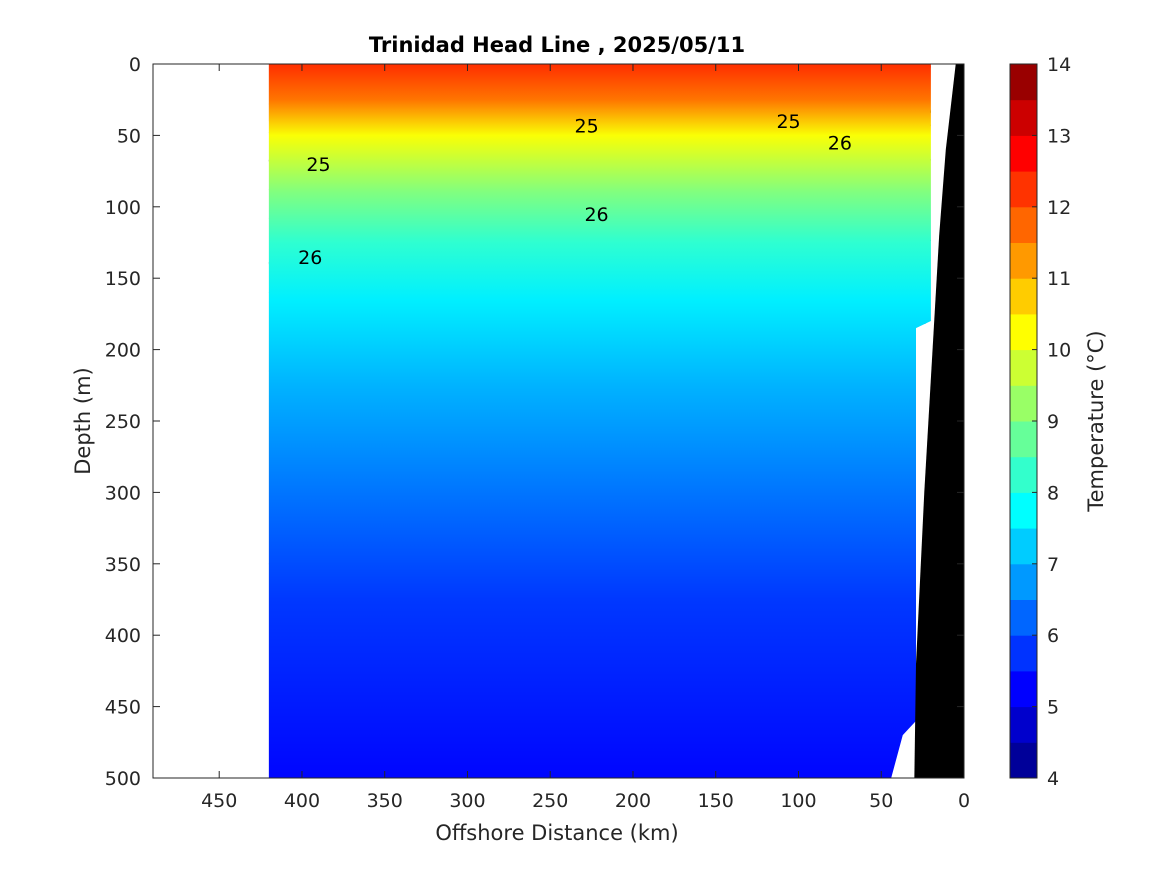 The width and height of the screenshot is (1167, 875). What do you see at coordinates (1053, 636) in the screenshot?
I see `colorbar-tick-label: 6` at bounding box center [1053, 636].